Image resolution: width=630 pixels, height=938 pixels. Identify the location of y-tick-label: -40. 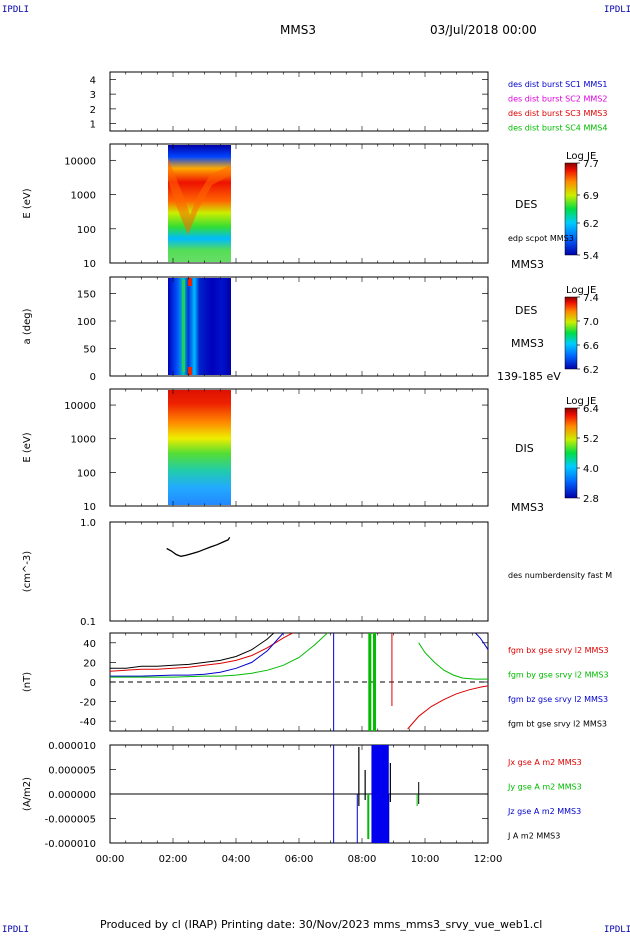
(88, 722).